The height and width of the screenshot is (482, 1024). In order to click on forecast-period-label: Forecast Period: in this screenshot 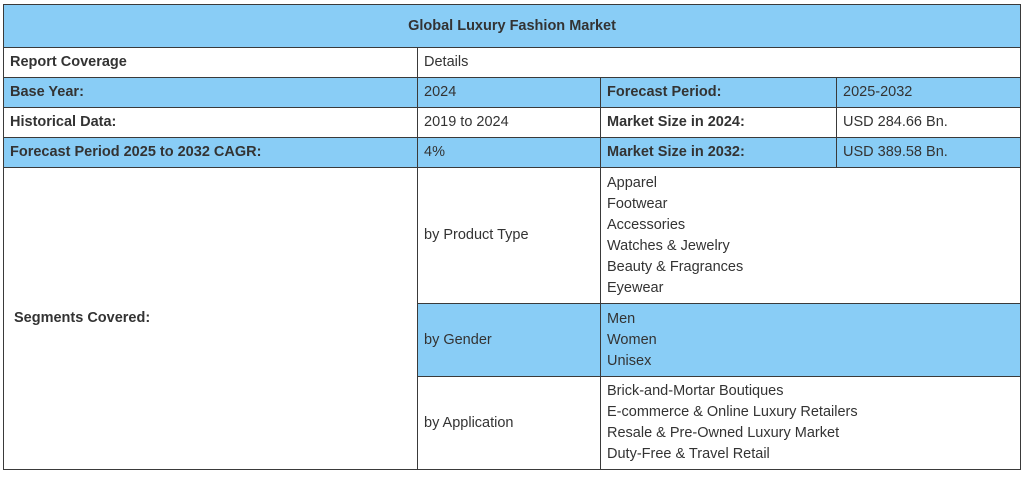, I will do `click(718, 92)`.